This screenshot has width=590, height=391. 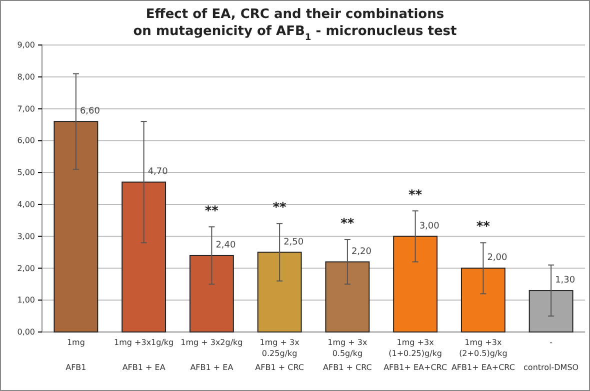 What do you see at coordinates (144, 355) in the screenshot?
I see `category-label: 1mg +3x1g/kg AFB1 + EA` at bounding box center [144, 355].